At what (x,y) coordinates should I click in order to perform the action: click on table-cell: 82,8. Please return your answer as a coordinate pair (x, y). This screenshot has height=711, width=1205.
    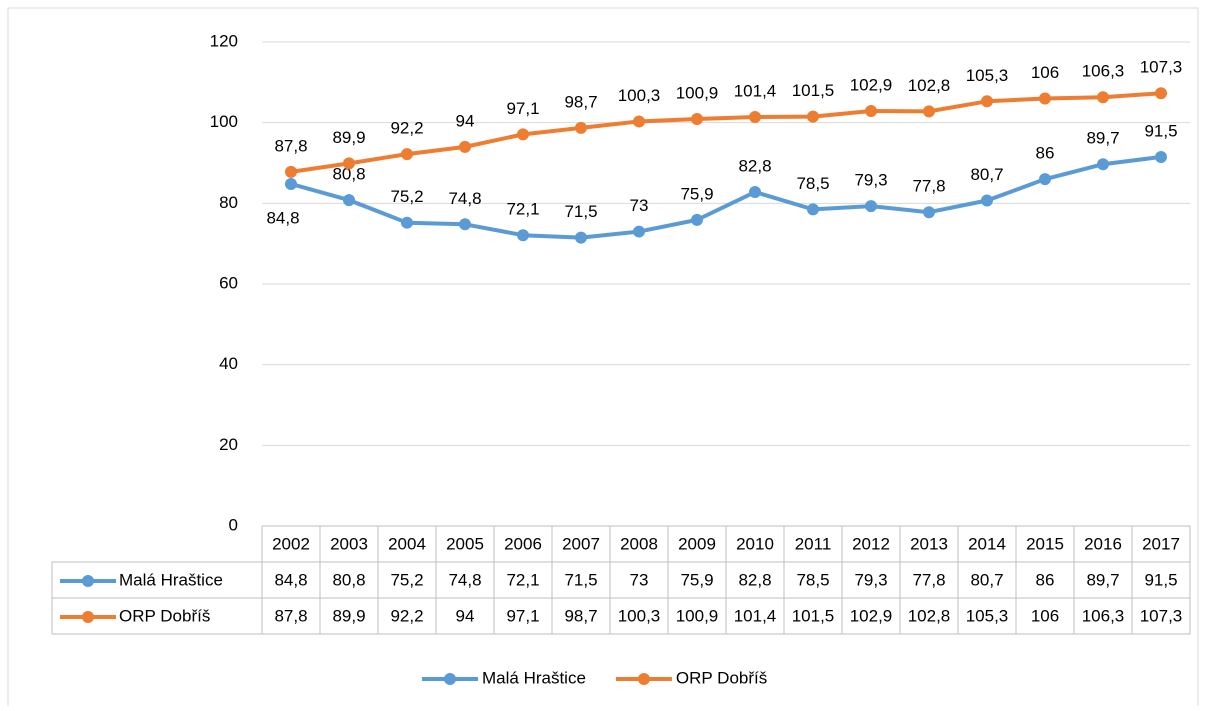
    Looking at the image, I should click on (754, 579).